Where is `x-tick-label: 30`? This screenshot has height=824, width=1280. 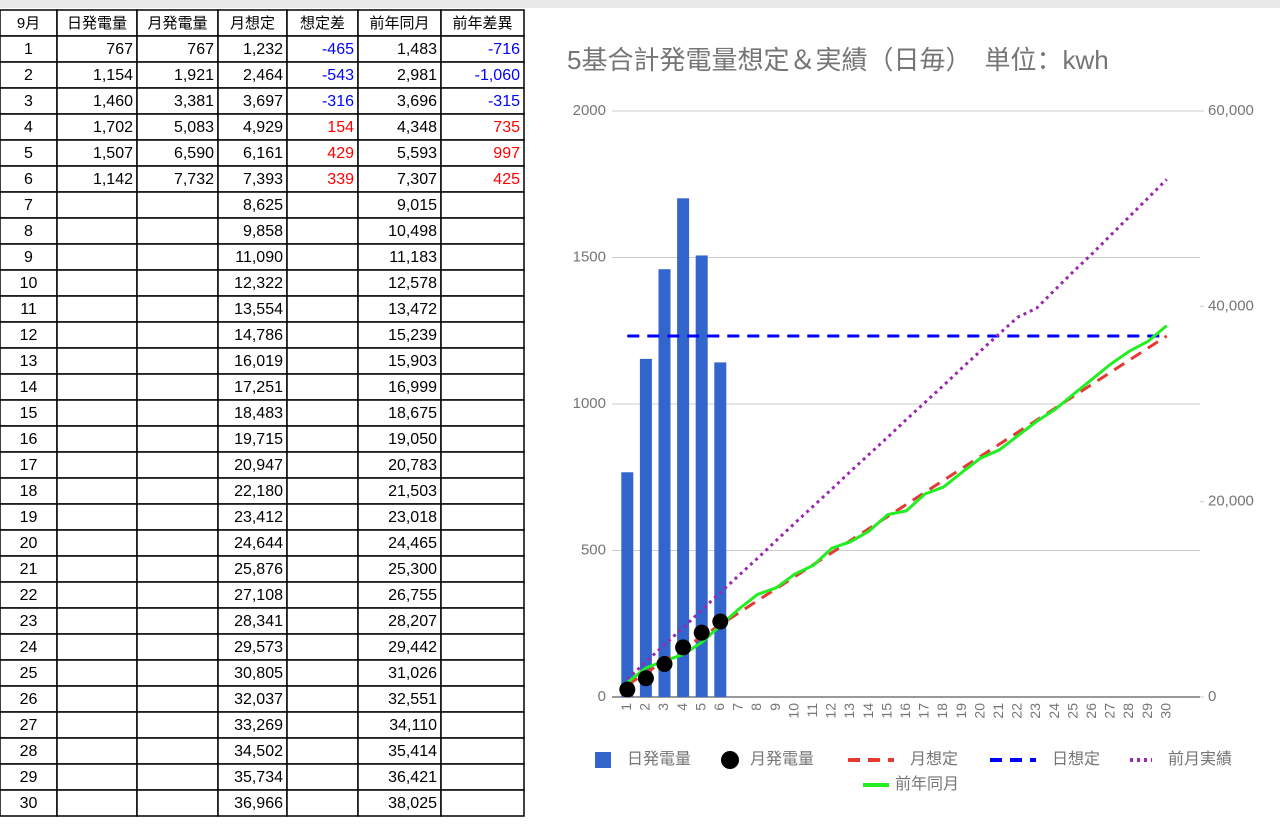 x-tick-label: 30 is located at coordinates (1165, 711).